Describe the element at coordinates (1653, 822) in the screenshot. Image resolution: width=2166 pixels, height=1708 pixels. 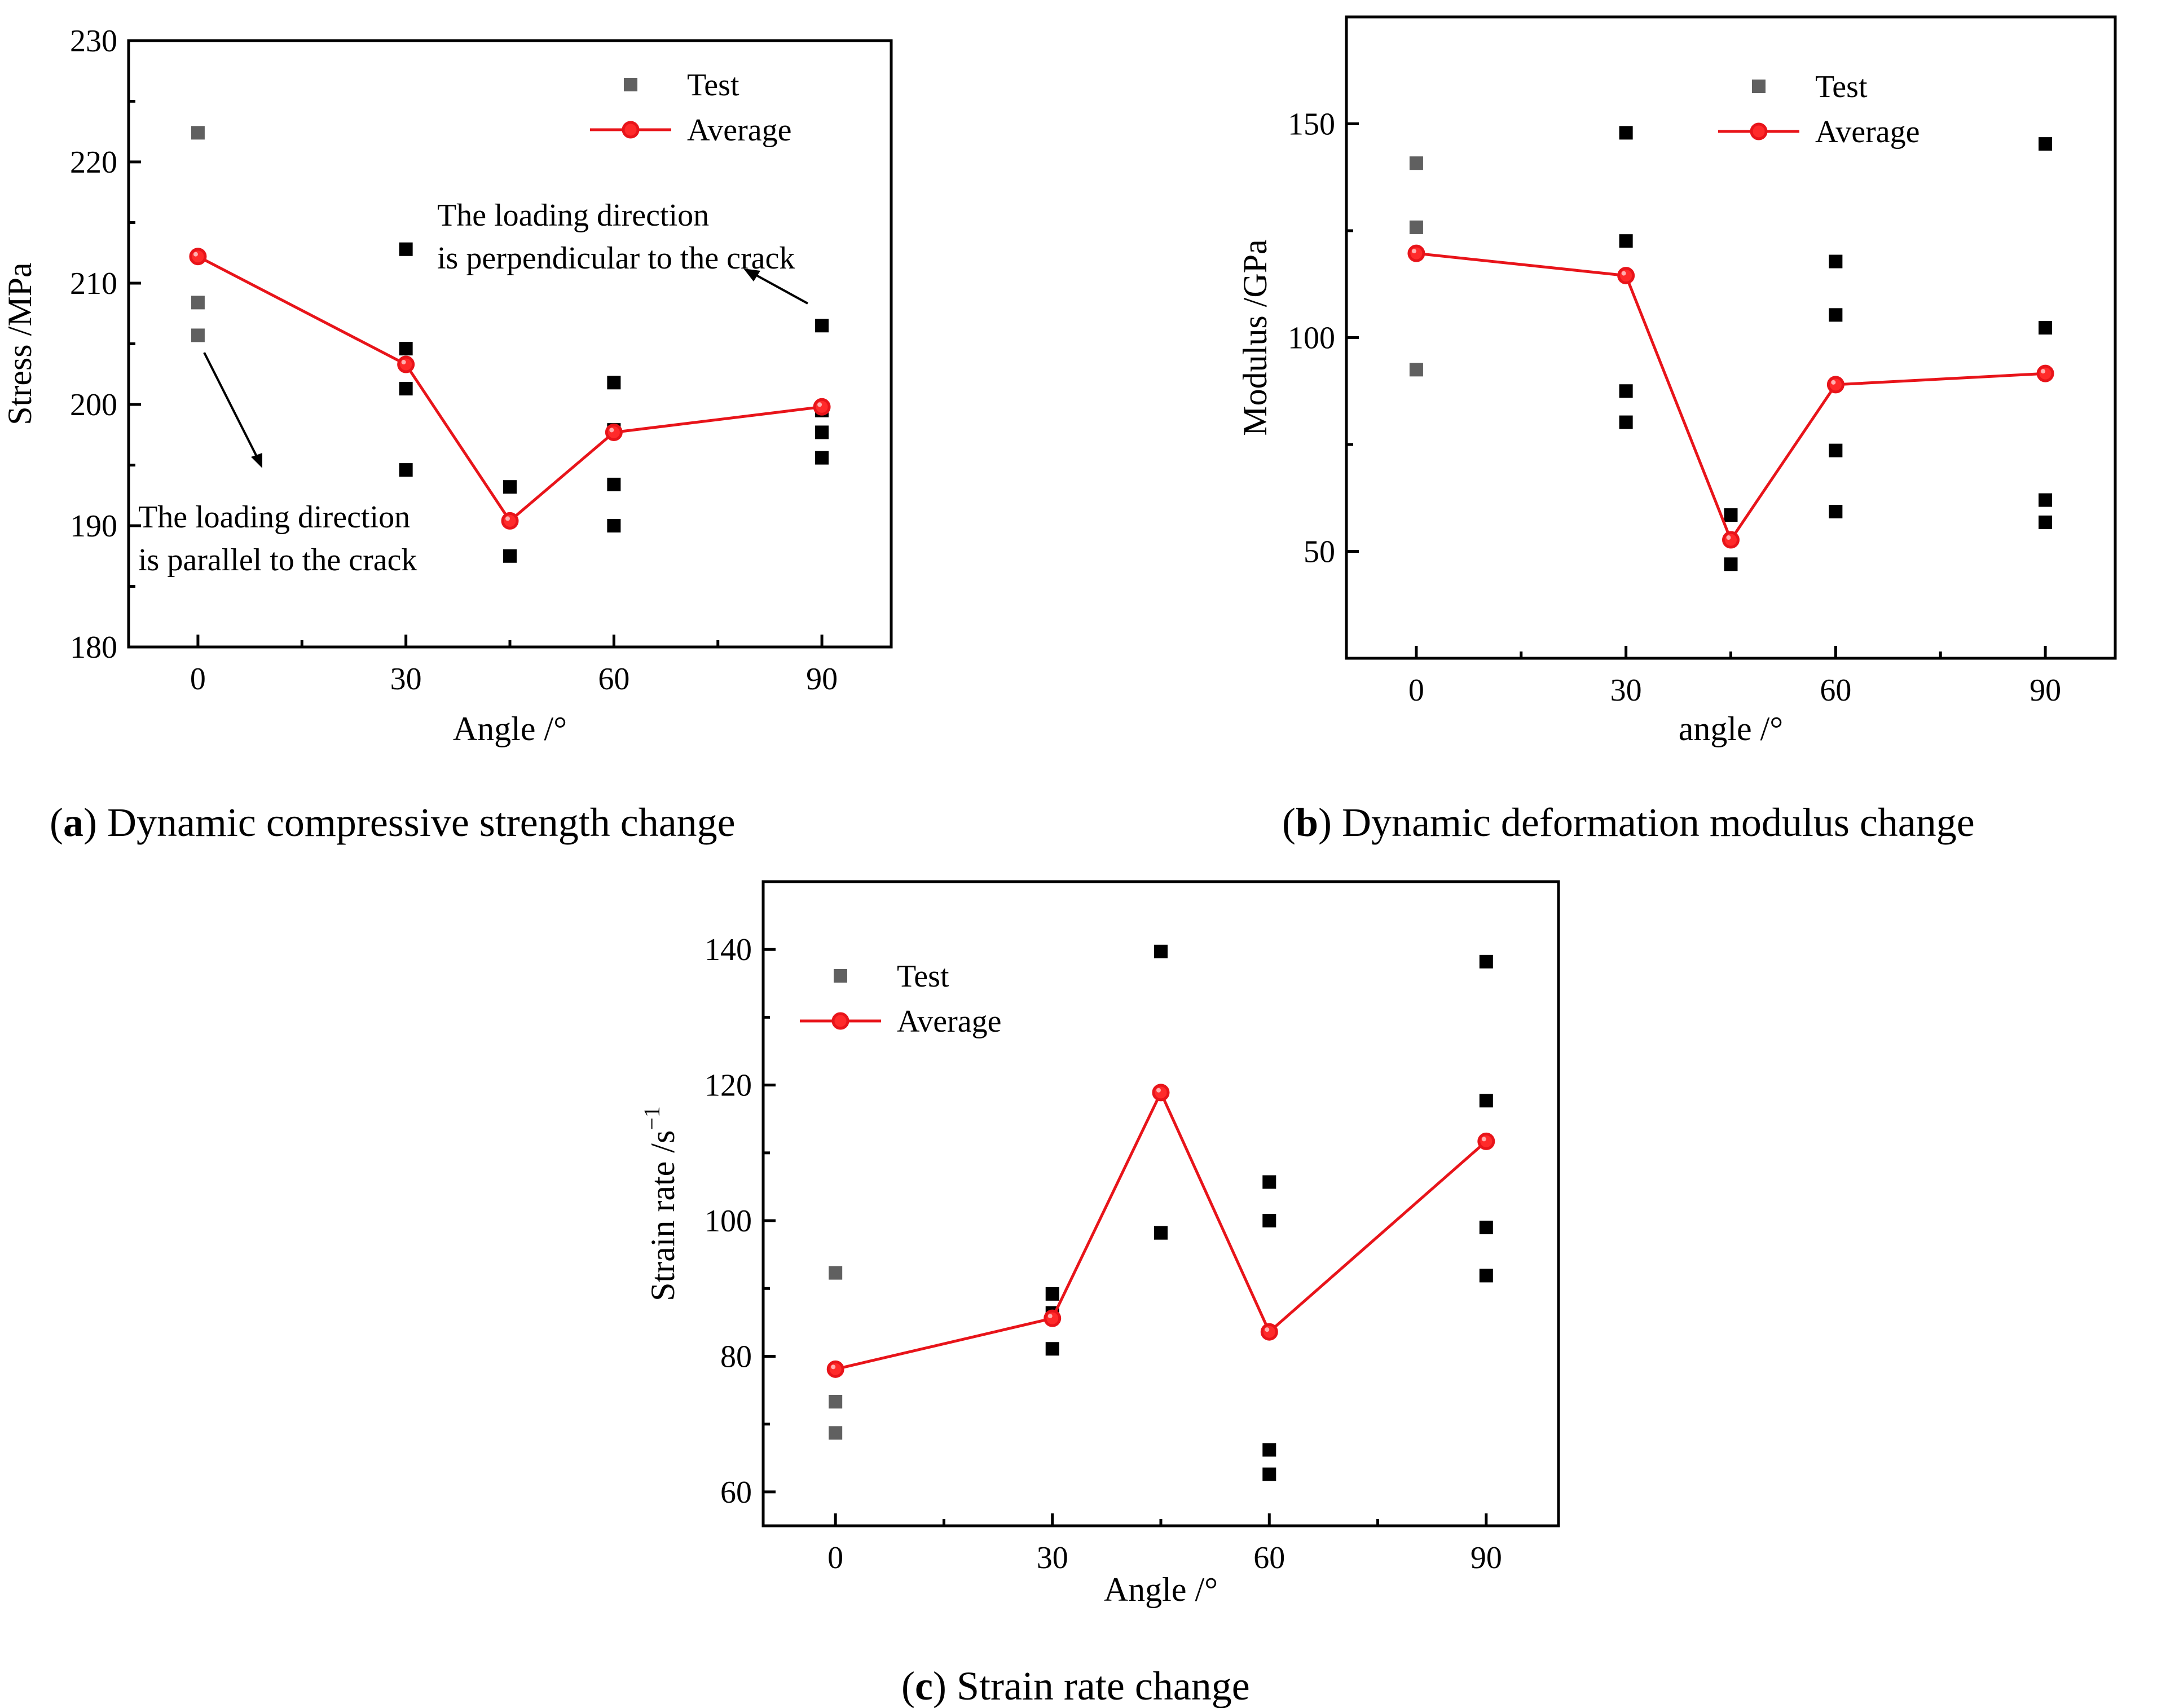
I see `caption-text: Dynamic deformation modulus change` at that location.